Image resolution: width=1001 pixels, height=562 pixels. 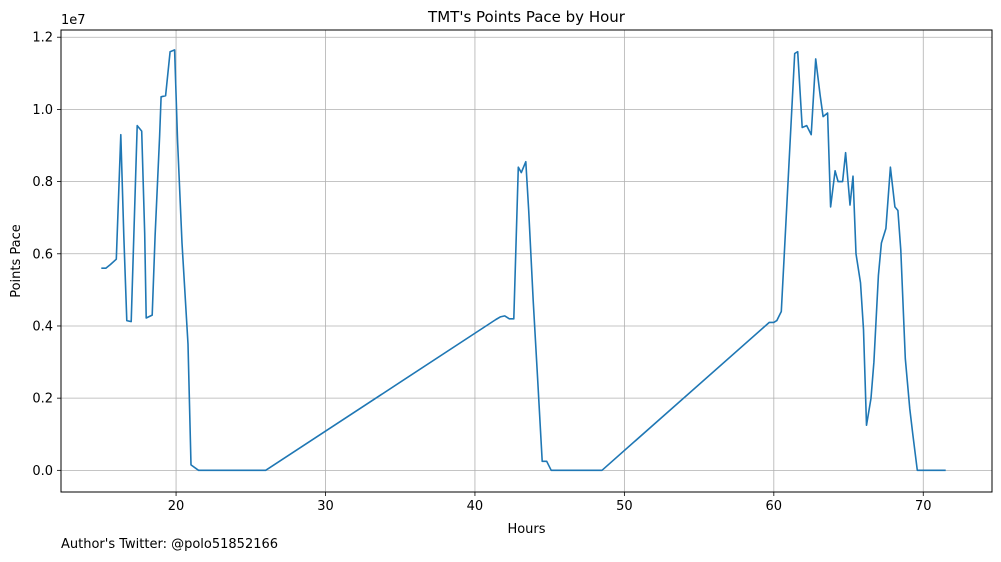 I want to click on x-axis-label: Hours, so click(x=526, y=529).